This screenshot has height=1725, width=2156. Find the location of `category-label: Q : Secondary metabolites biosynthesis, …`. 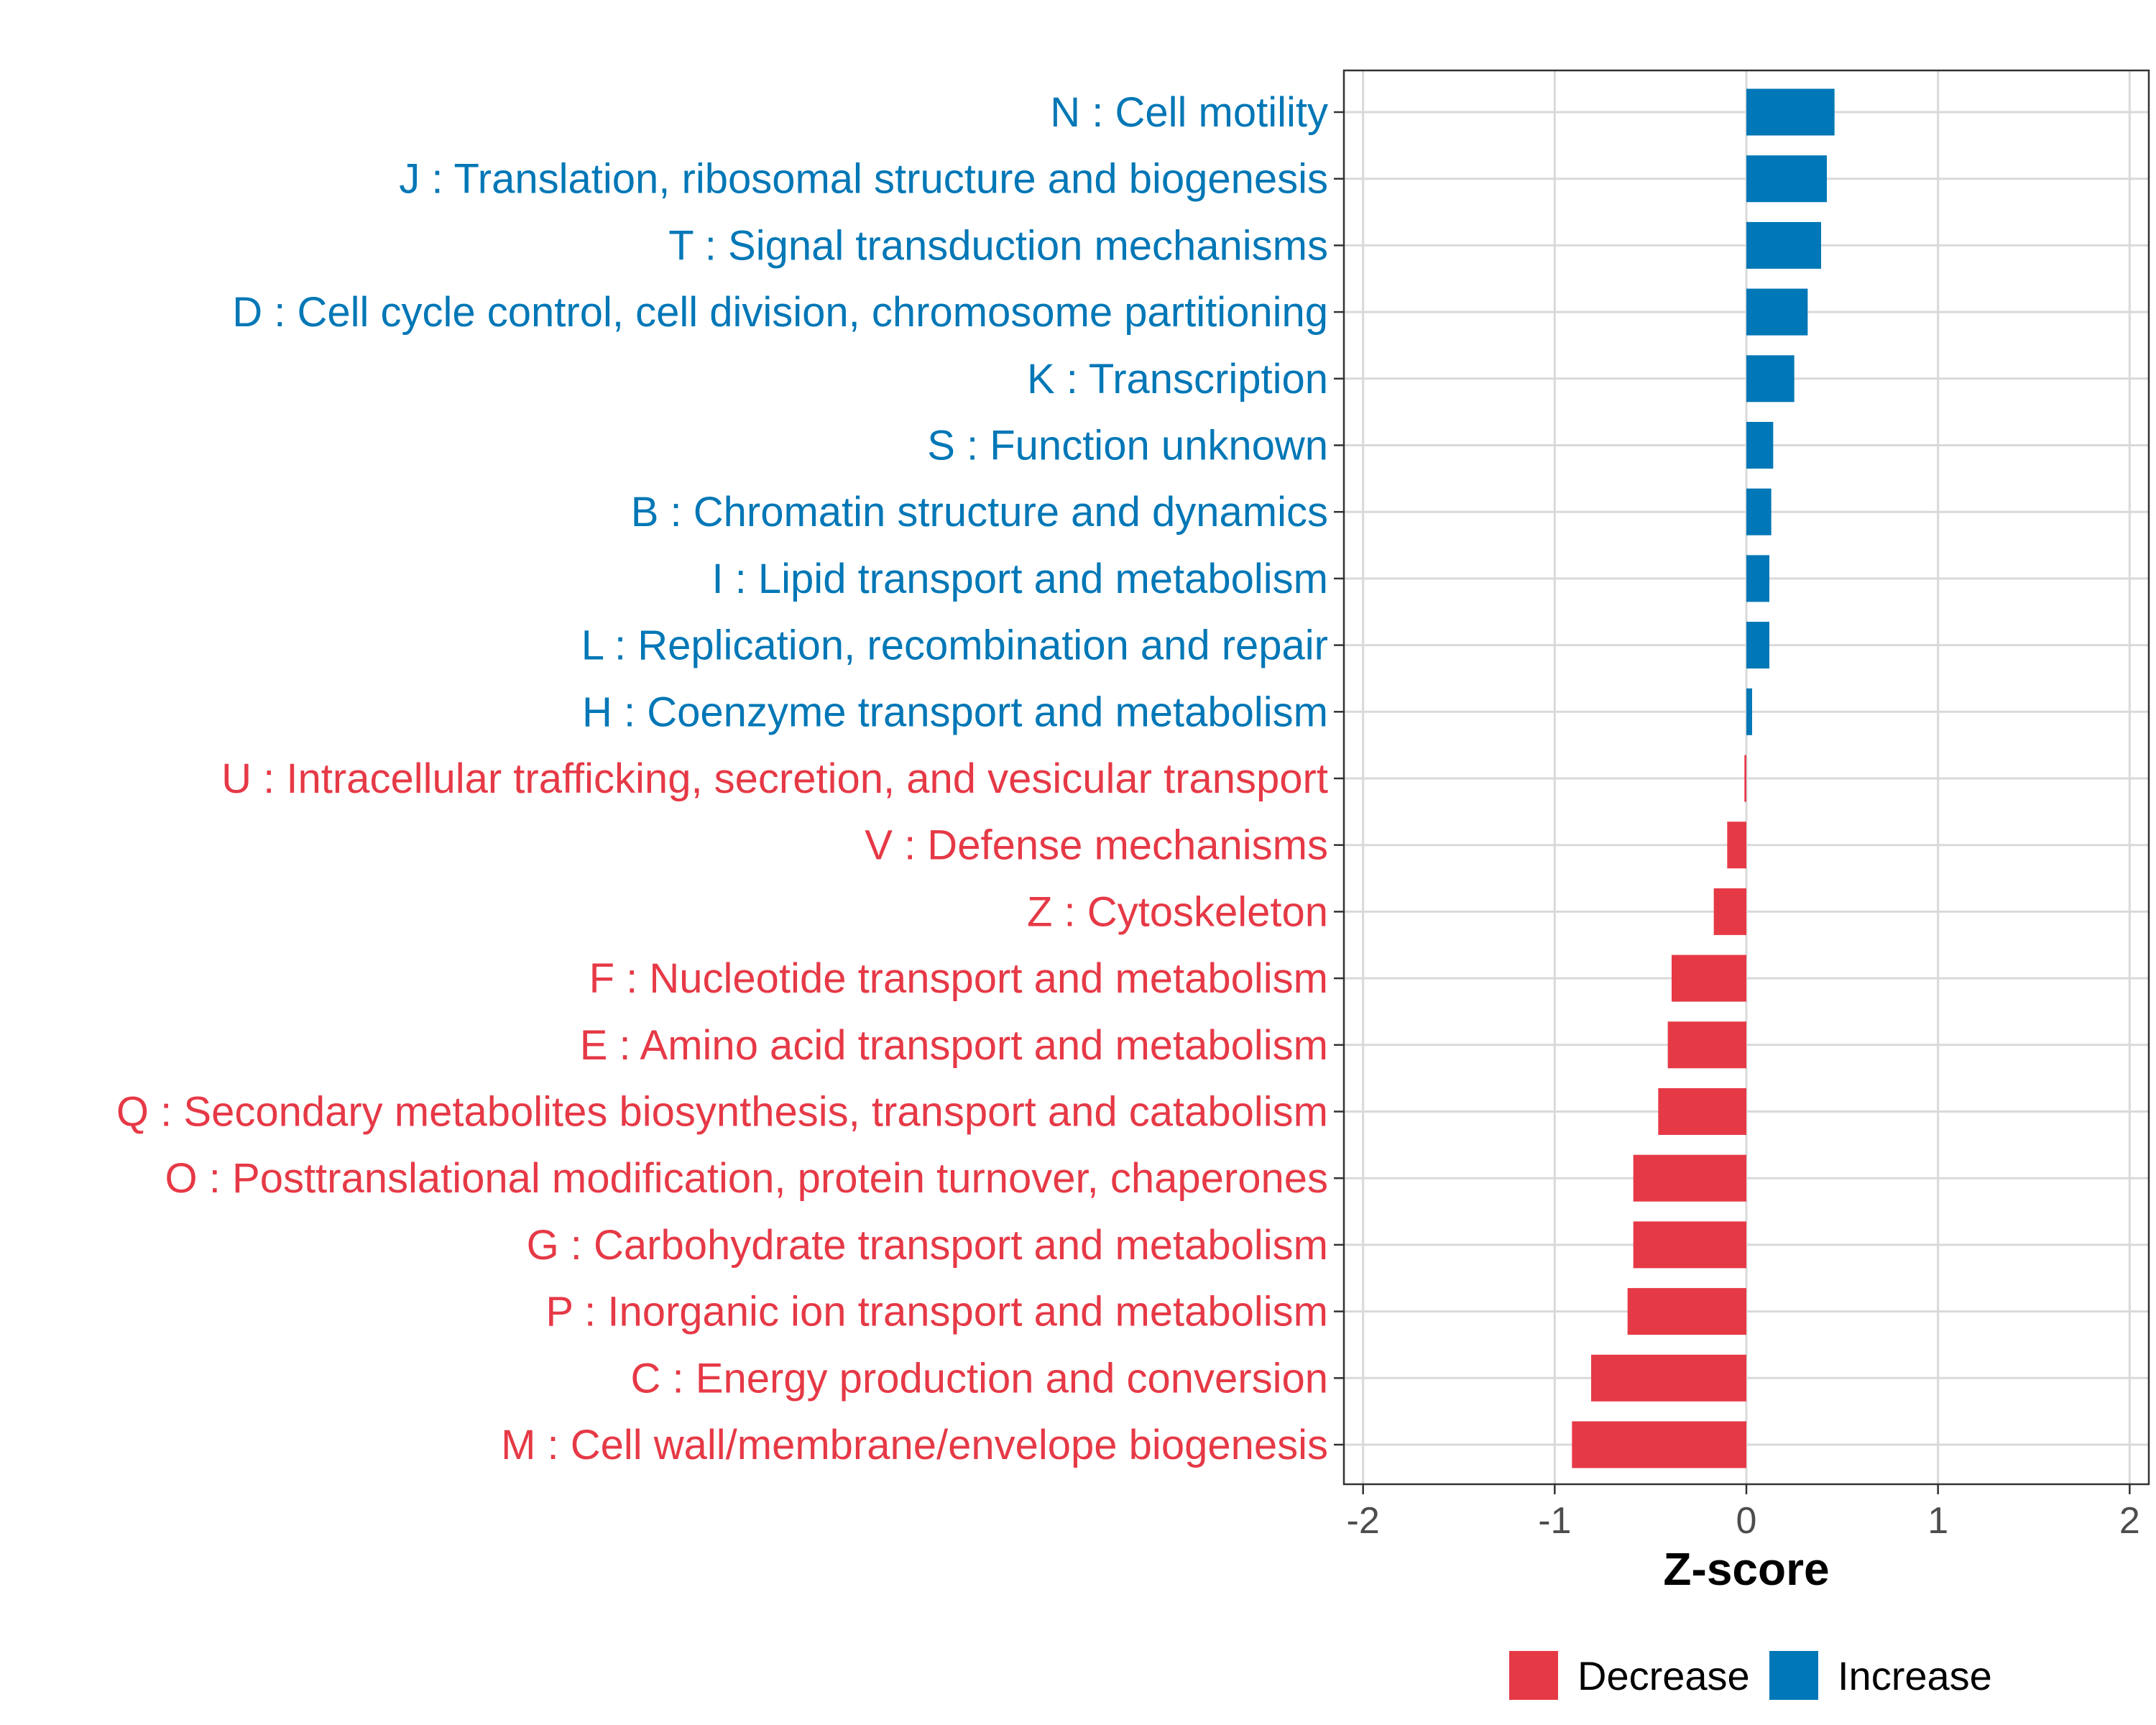

category-label: Q : Secondary metabolites biosynthesis, … is located at coordinates (722, 1112).